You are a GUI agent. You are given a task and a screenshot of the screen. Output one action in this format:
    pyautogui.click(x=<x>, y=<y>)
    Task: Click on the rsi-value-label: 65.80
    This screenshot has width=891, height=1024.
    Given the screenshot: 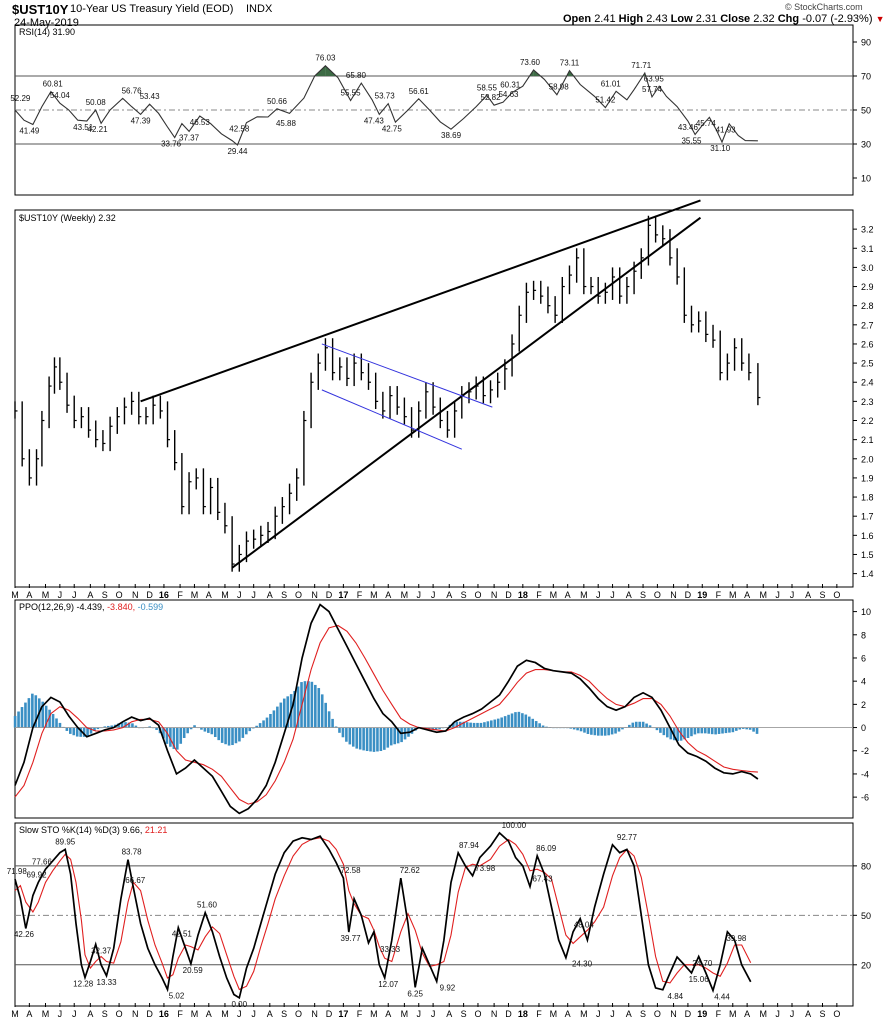 What is the action you would take?
    pyautogui.click(x=356, y=75)
    